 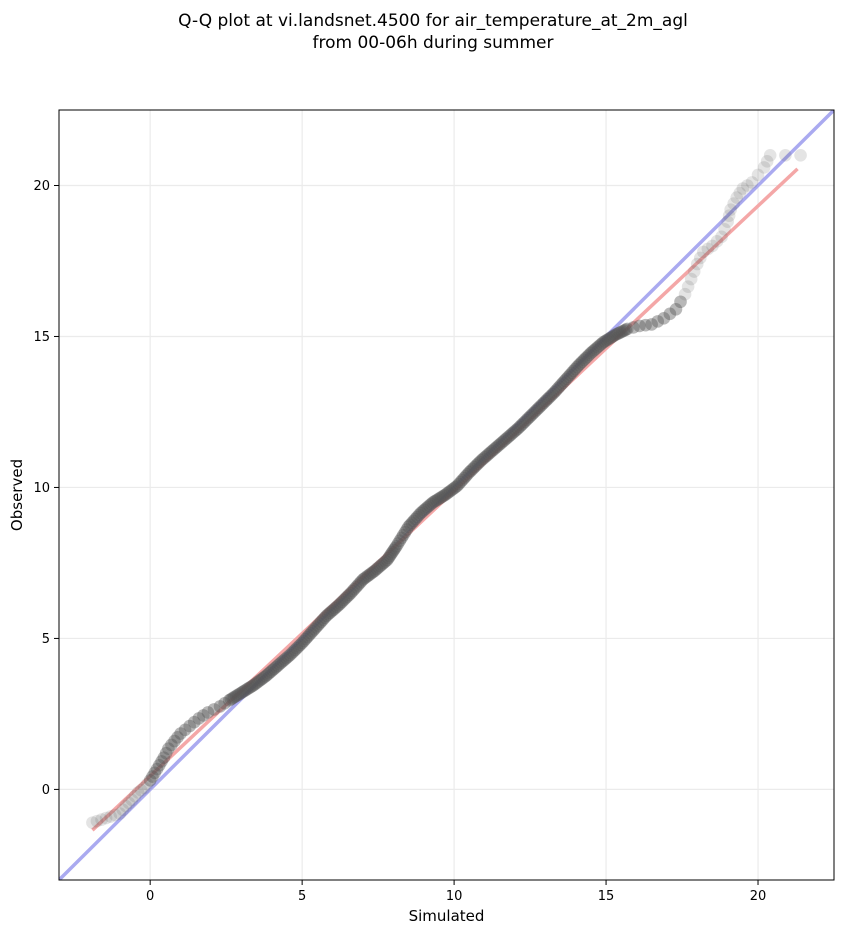 What do you see at coordinates (17, 495) in the screenshot?
I see `y-axis-label: Observed` at bounding box center [17, 495].